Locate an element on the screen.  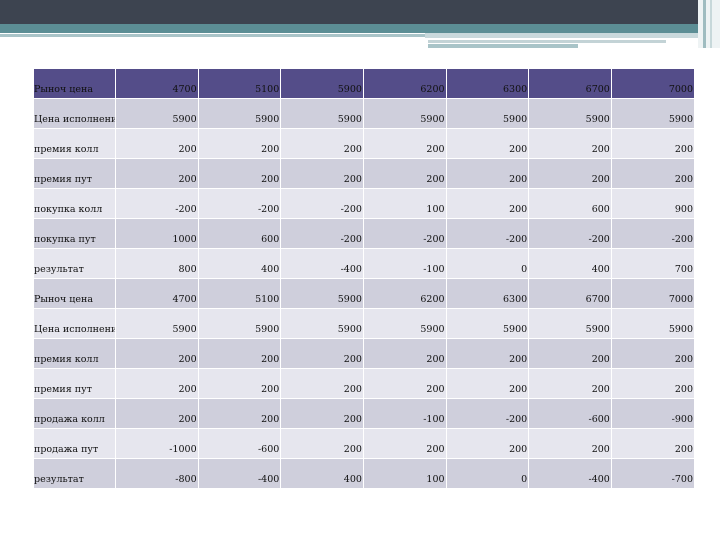
row-label: покупка пут is located at coordinates (74, 233).